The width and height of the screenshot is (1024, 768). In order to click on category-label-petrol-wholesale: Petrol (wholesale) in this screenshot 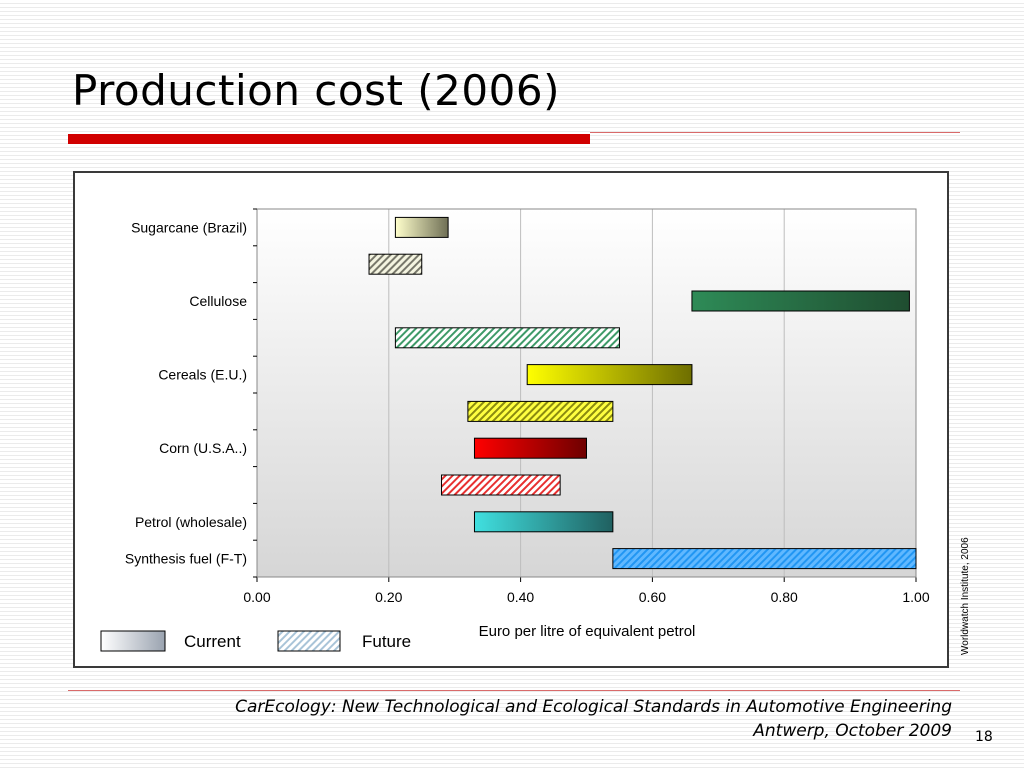, I will do `click(191, 522)`.